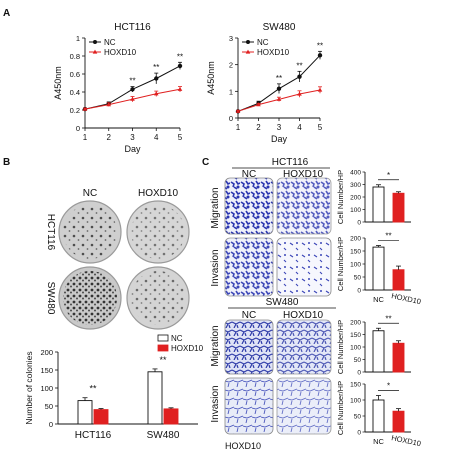 The height and width of the screenshot is (474, 474). What do you see at coordinates (90, 232) in the screenshot?
I see `plate-hct116-nc` at bounding box center [90, 232].